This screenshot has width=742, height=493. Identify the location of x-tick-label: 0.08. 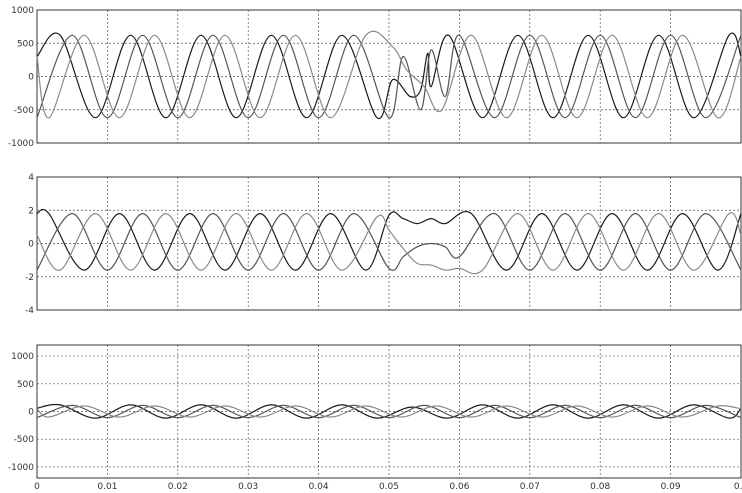
(600, 487).